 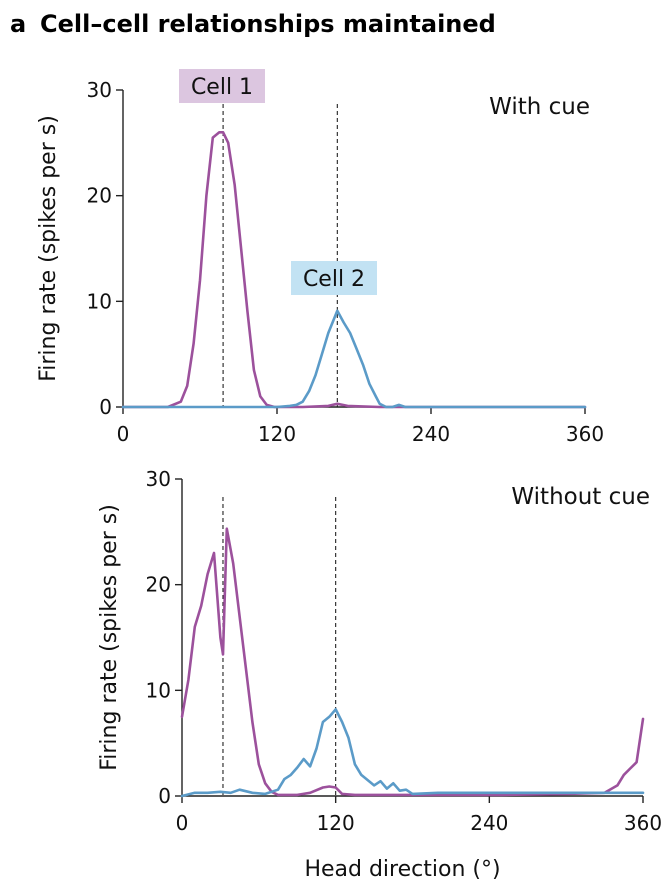 I want to click on x-axis-title: Head direction (°), so click(x=402, y=869).